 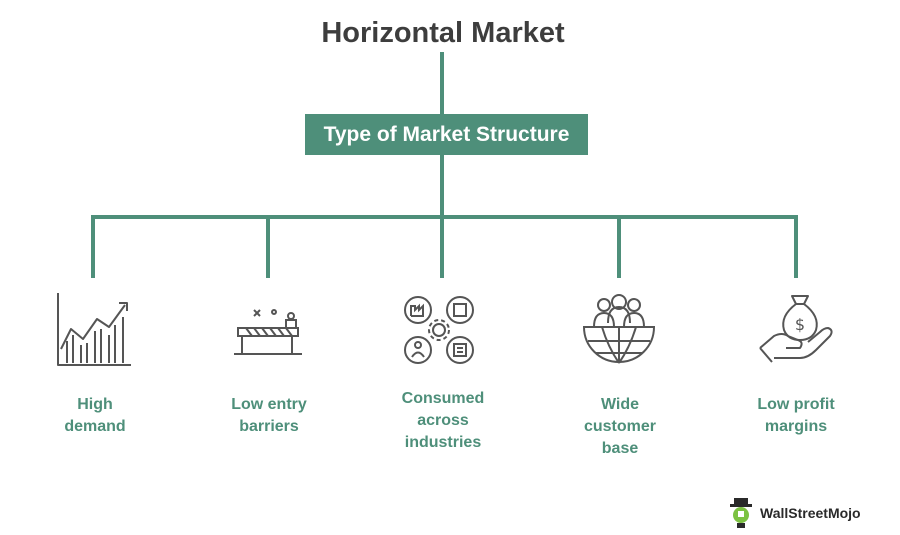 What do you see at coordinates (439, 330) in the screenshot?
I see `industries-network-icon` at bounding box center [439, 330].